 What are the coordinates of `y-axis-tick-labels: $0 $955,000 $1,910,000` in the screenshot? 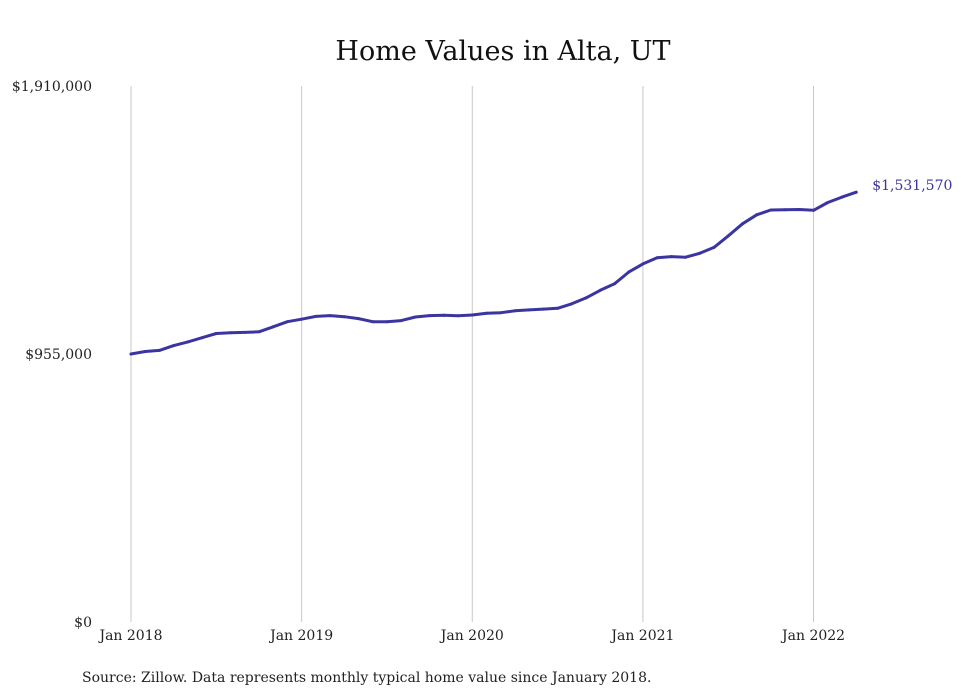 It's located at (52, 355).